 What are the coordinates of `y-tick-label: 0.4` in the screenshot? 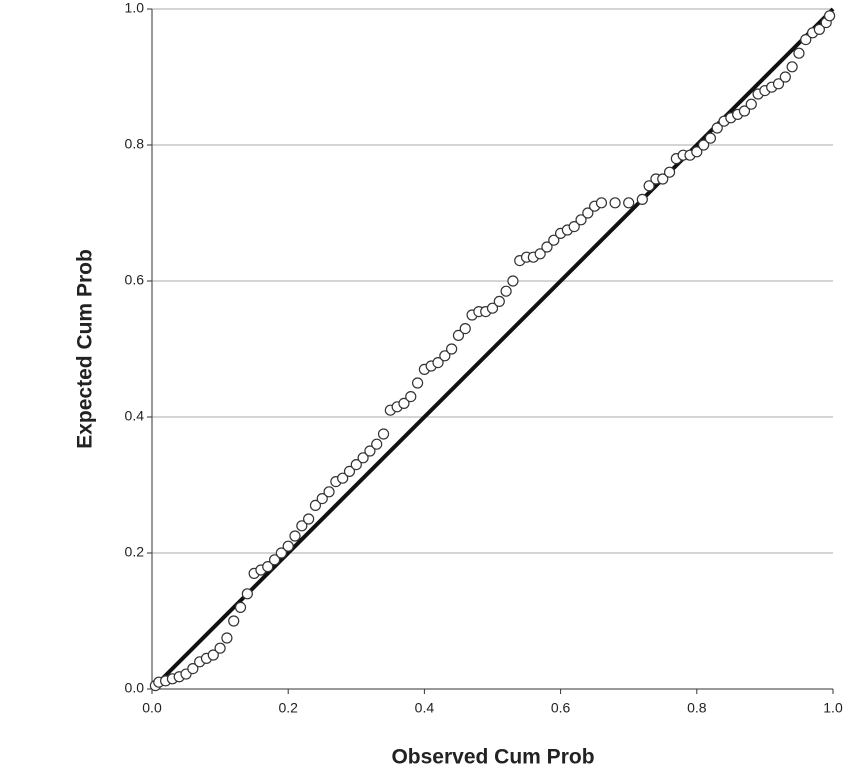 It's located at (135, 416).